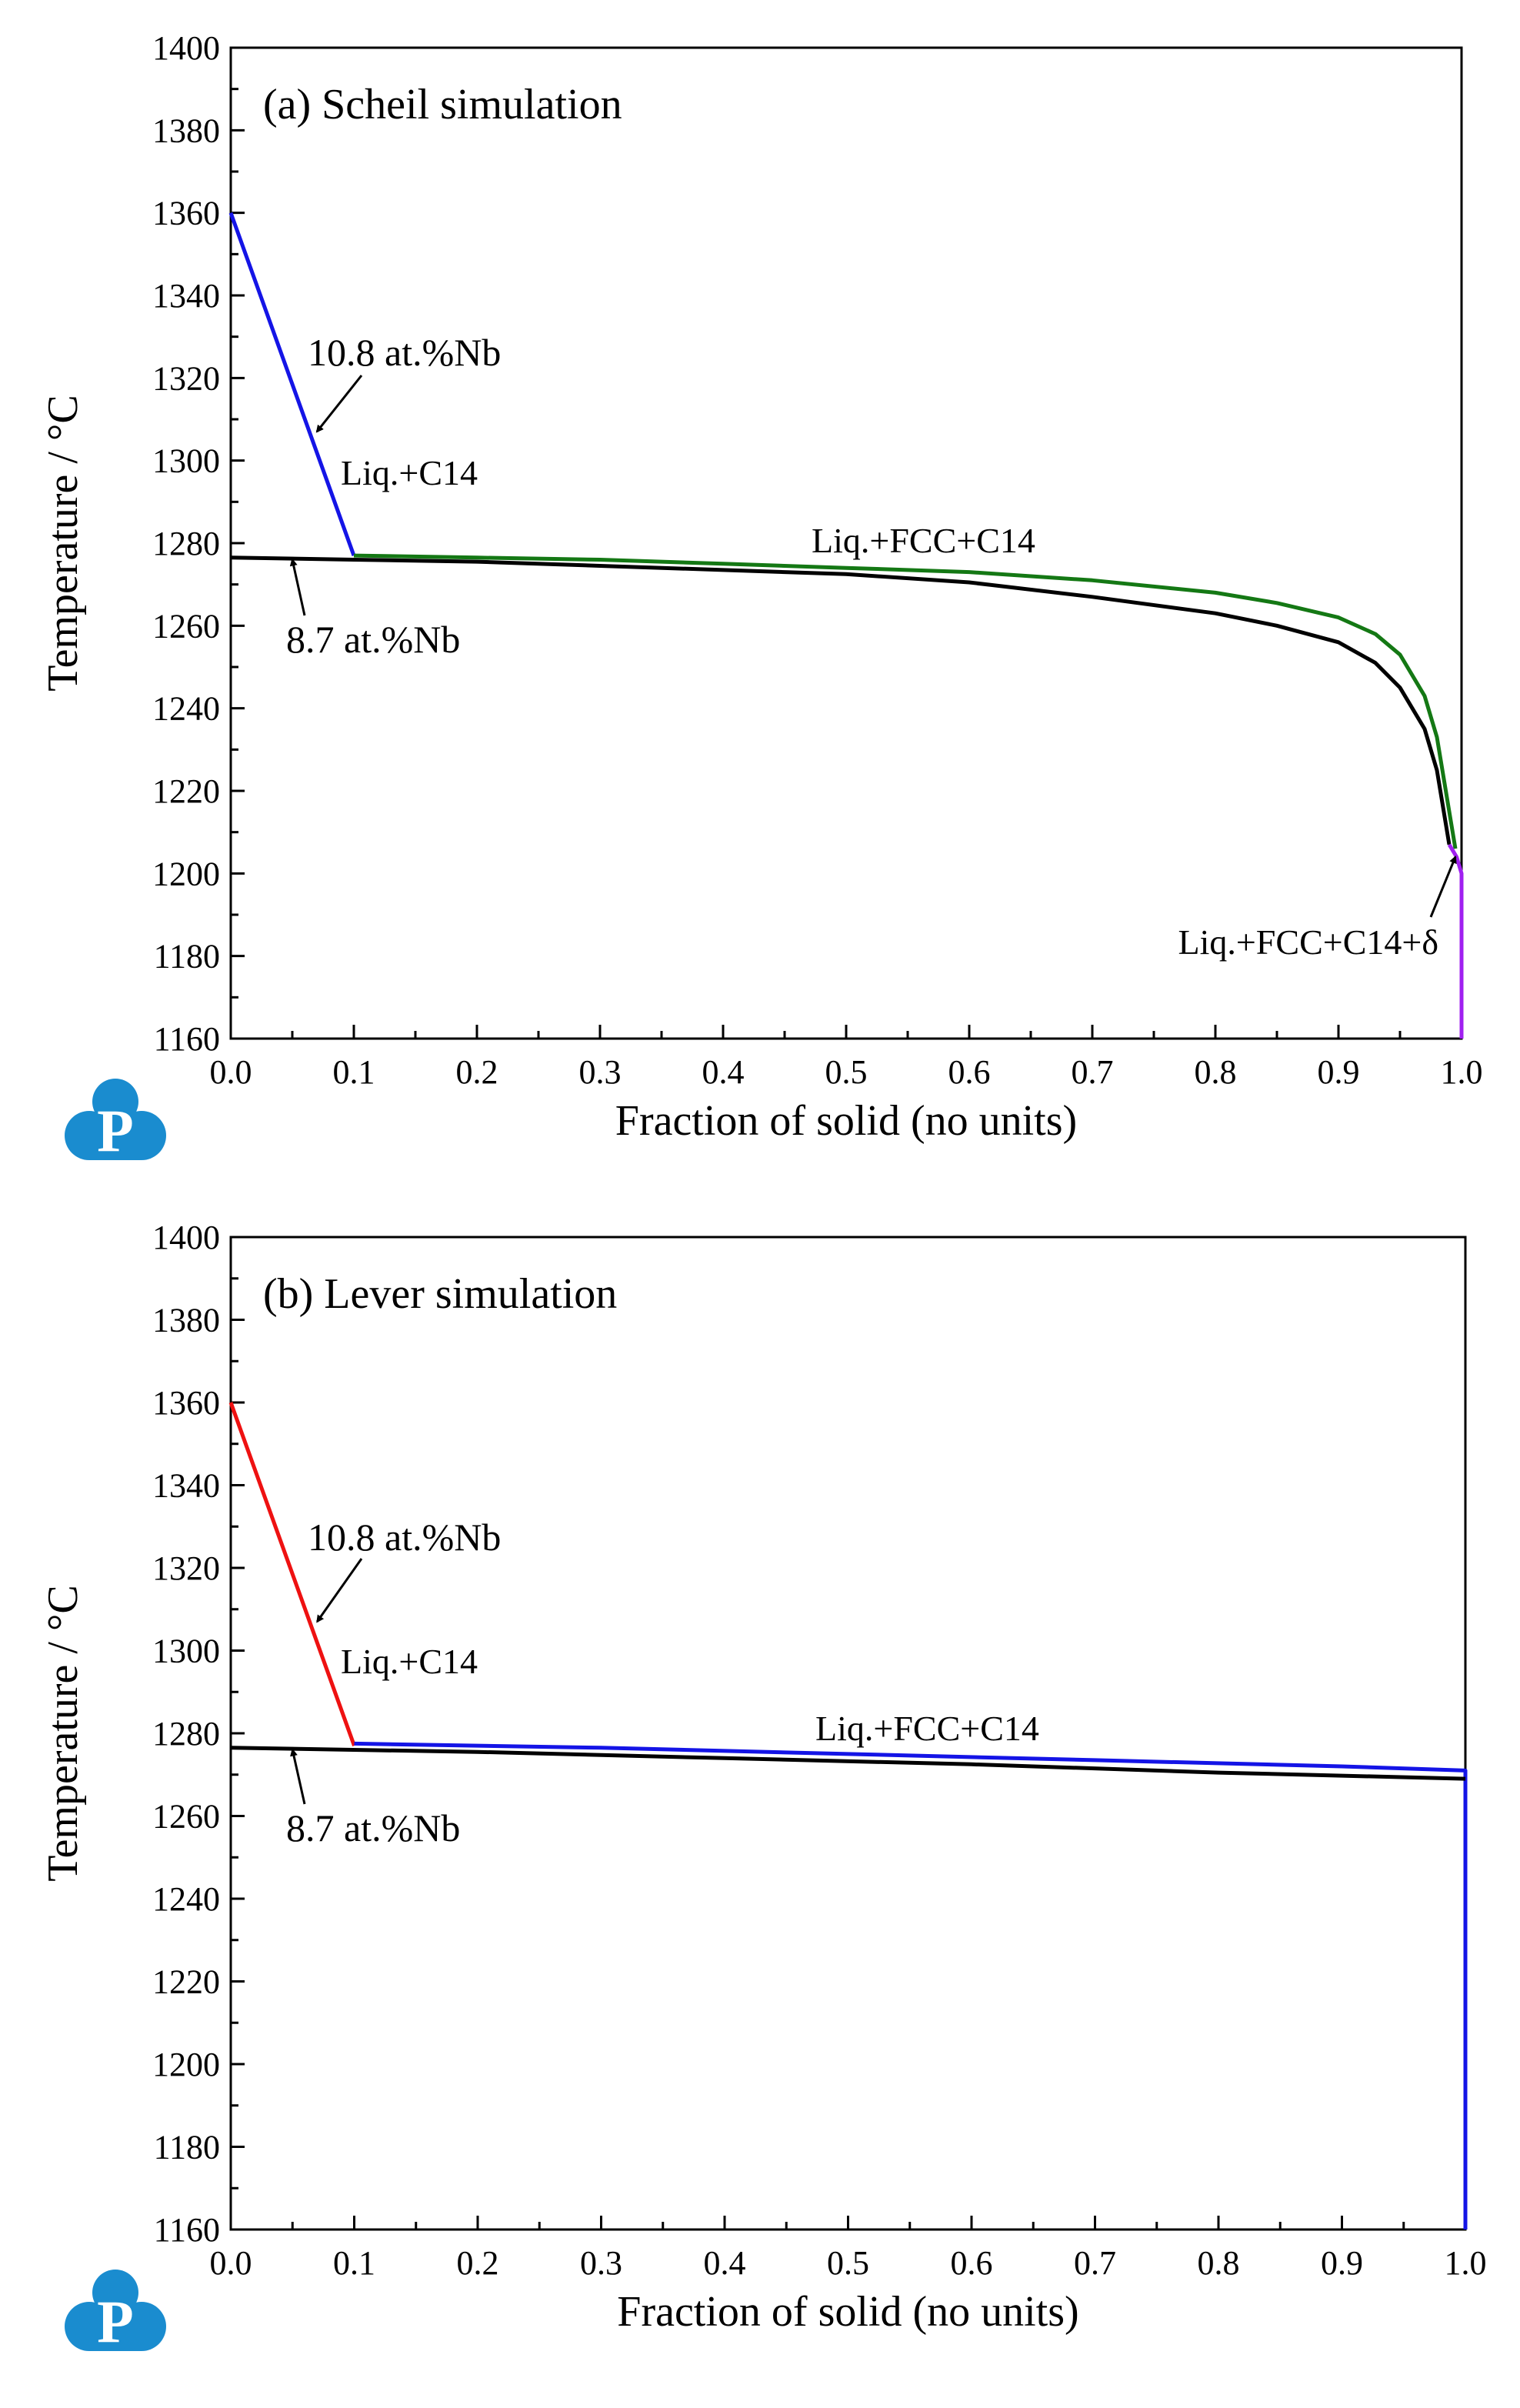 This screenshot has height=2408, width=1520. Describe the element at coordinates (440, 1294) in the screenshot. I see `panel-title: (b) Lever simulation` at that location.